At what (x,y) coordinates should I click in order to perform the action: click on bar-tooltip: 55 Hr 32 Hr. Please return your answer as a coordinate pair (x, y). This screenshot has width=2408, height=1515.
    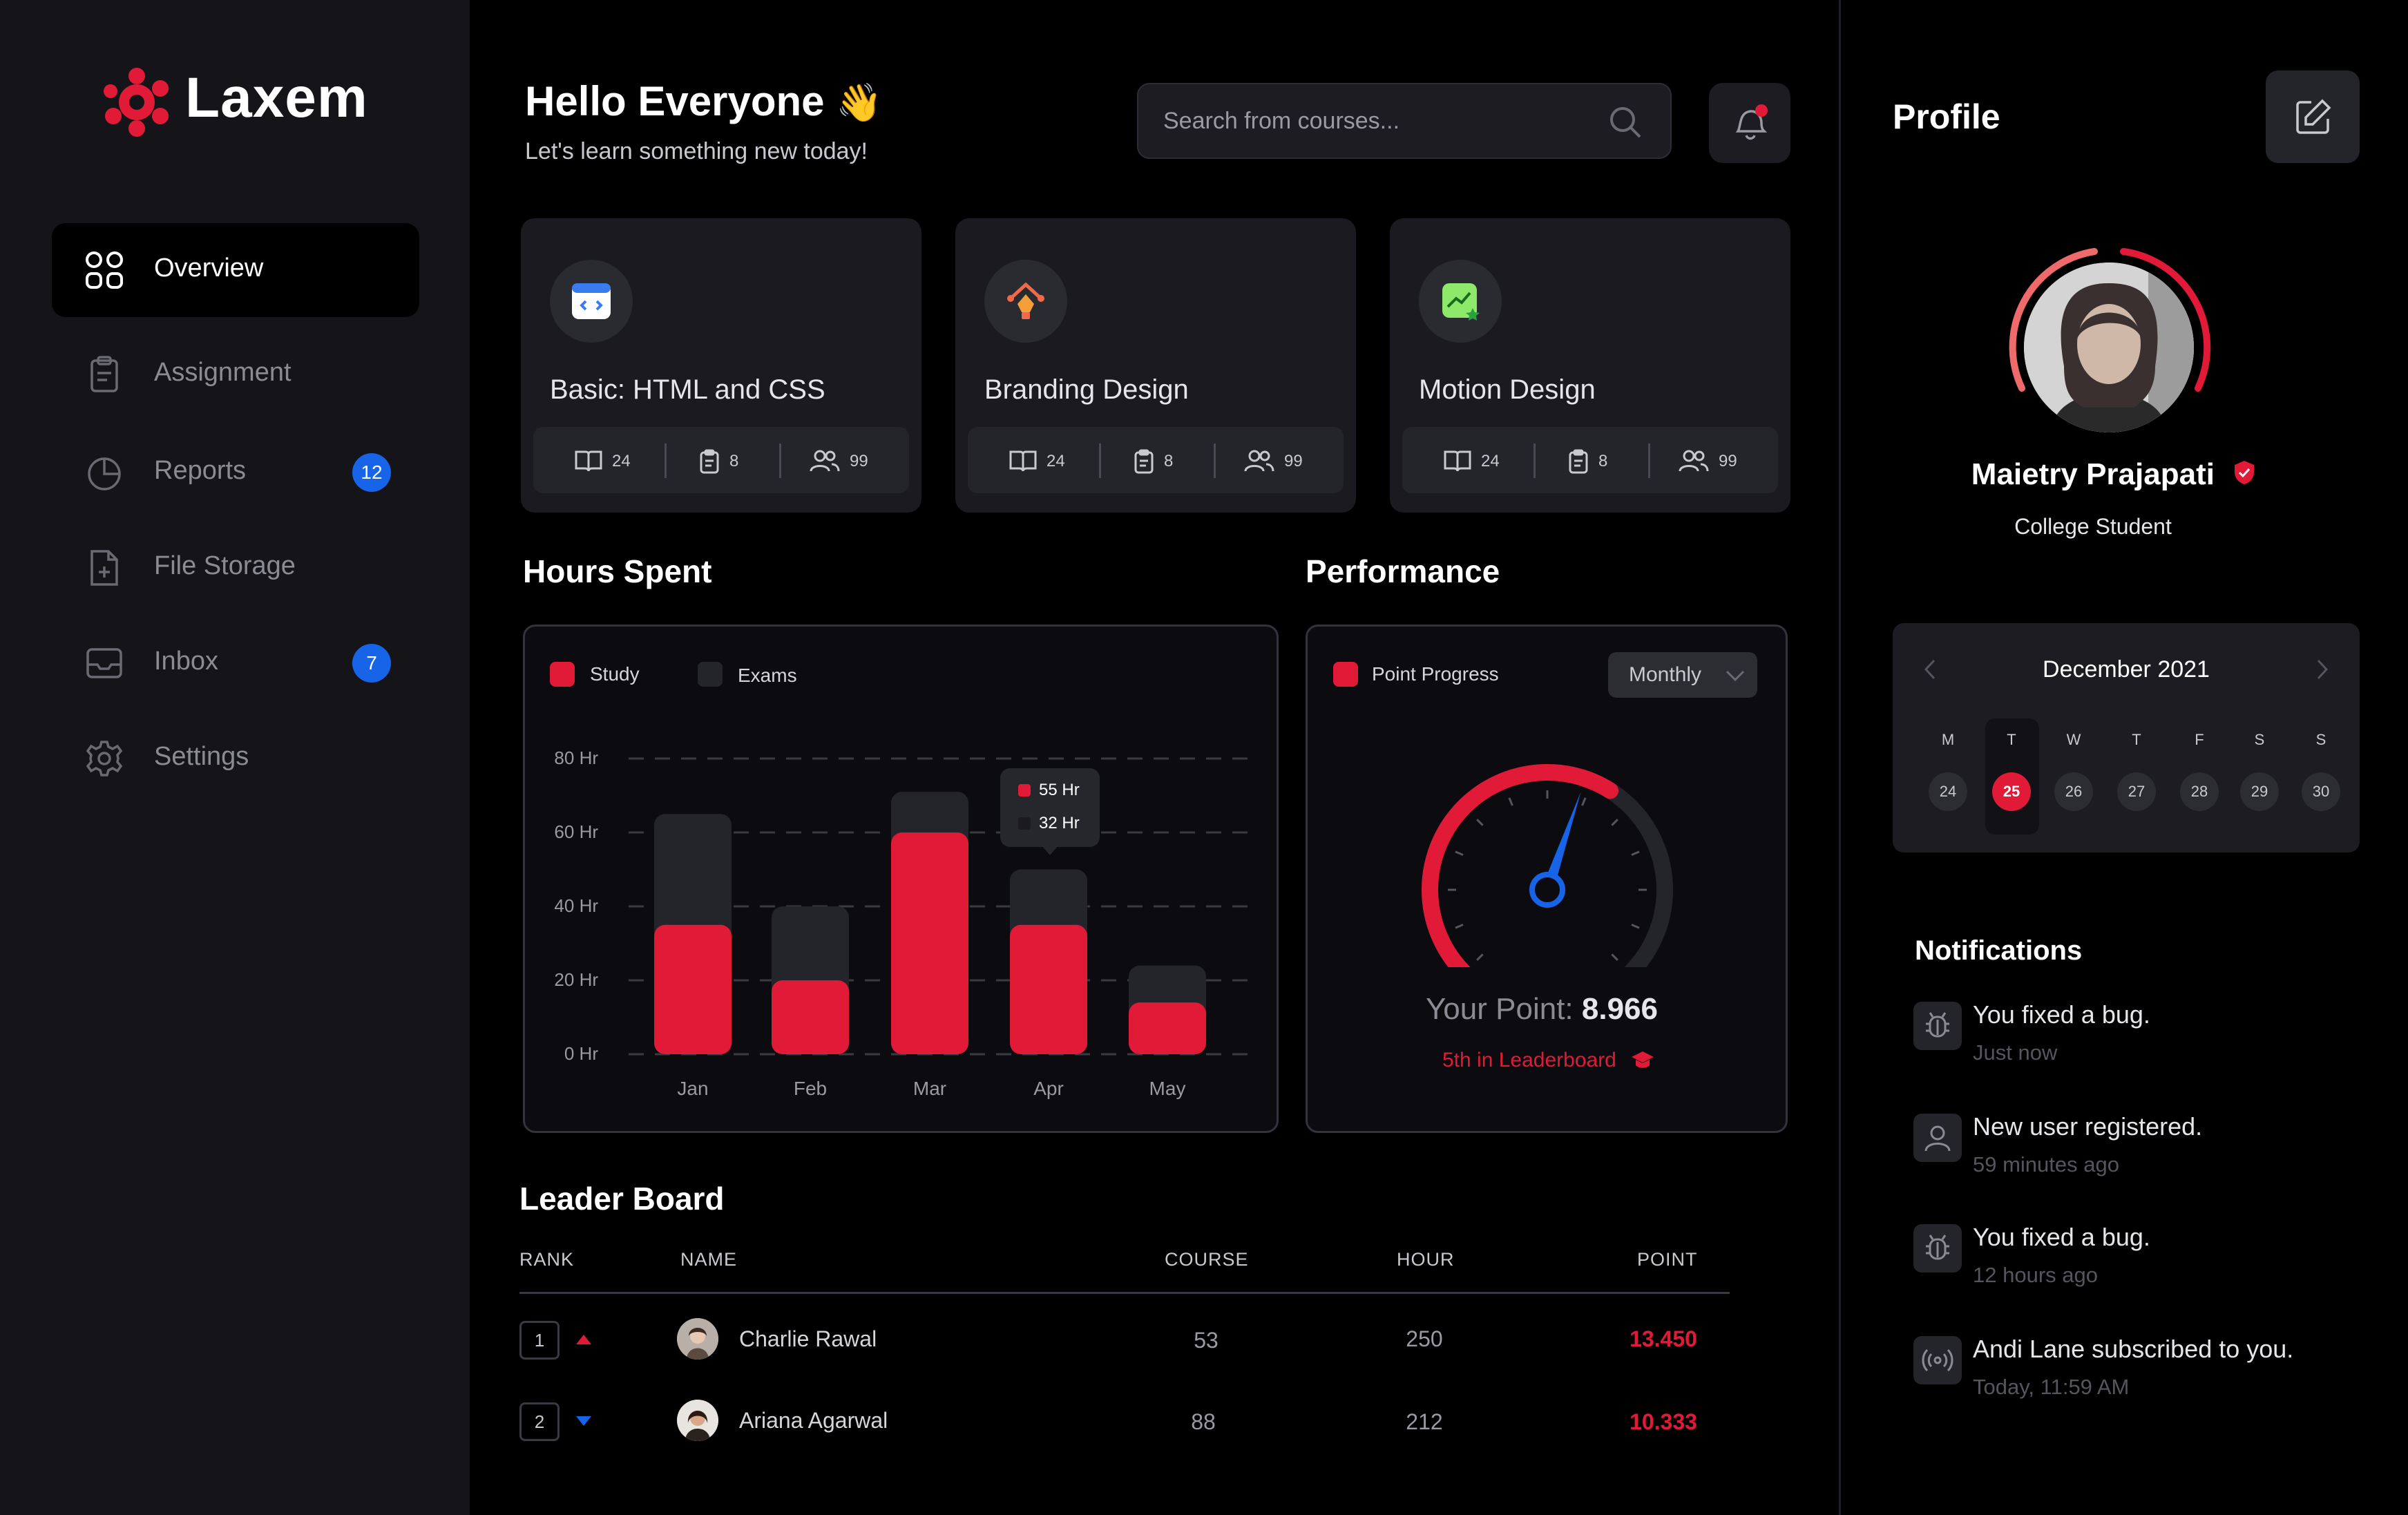
    Looking at the image, I should click on (1050, 811).